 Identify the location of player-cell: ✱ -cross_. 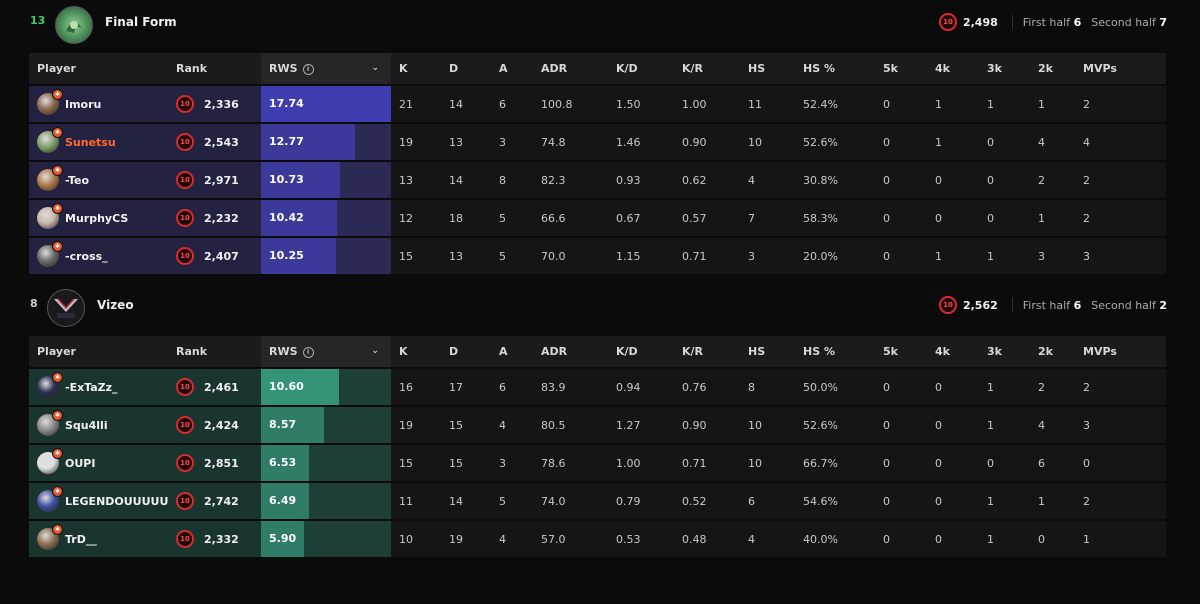
(98, 256).